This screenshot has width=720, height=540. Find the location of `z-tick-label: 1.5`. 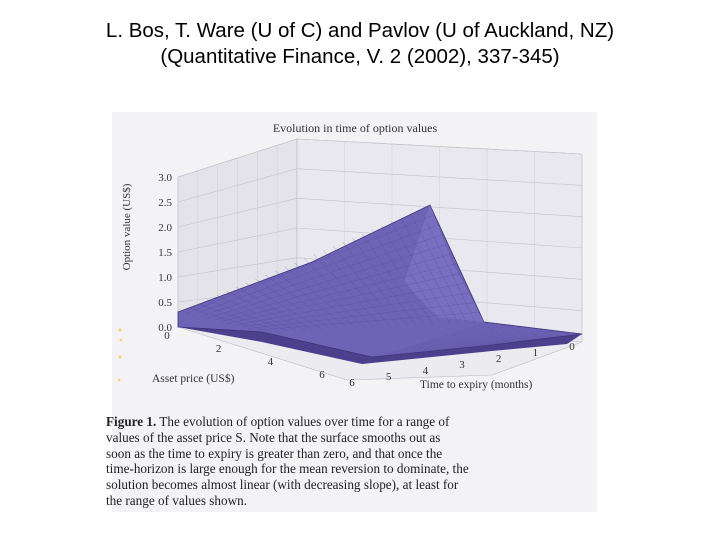

z-tick-label: 1.5 is located at coordinates (165, 253).